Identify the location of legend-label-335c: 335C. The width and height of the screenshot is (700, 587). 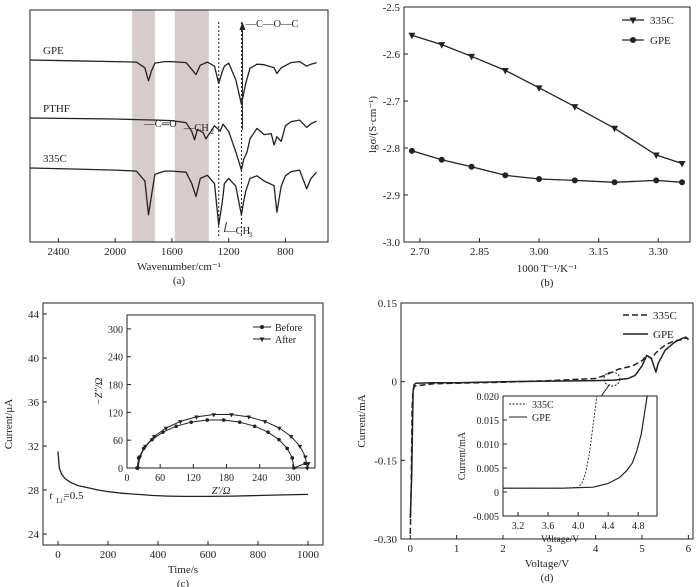
(662, 21).